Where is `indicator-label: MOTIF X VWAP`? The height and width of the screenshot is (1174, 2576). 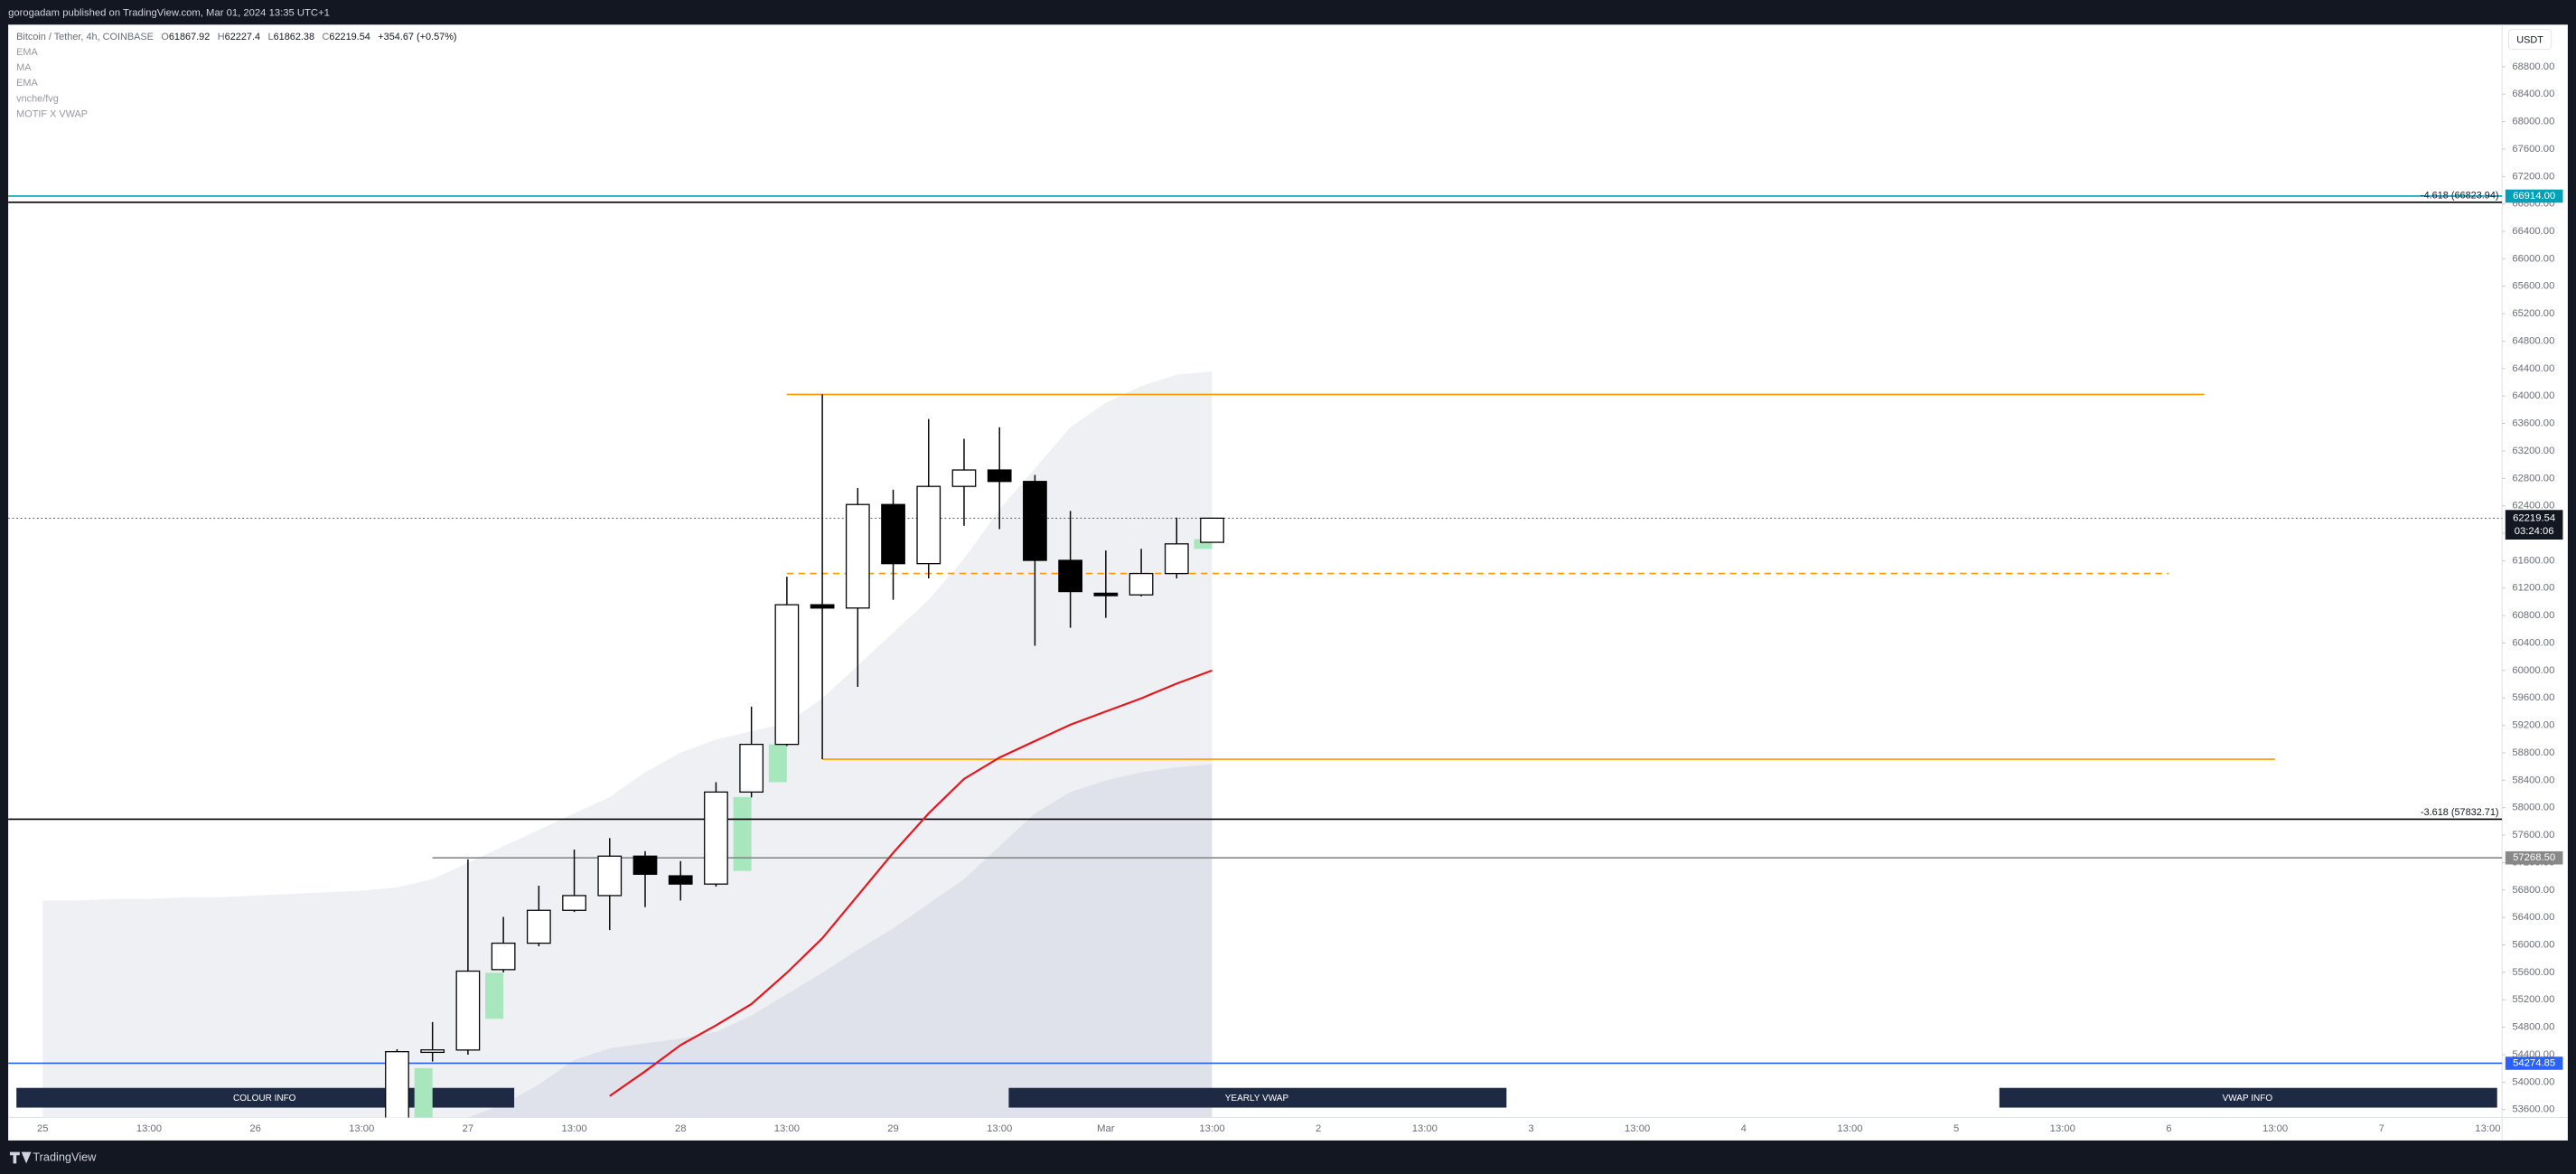
indicator-label: MOTIF X VWAP is located at coordinates (52, 113).